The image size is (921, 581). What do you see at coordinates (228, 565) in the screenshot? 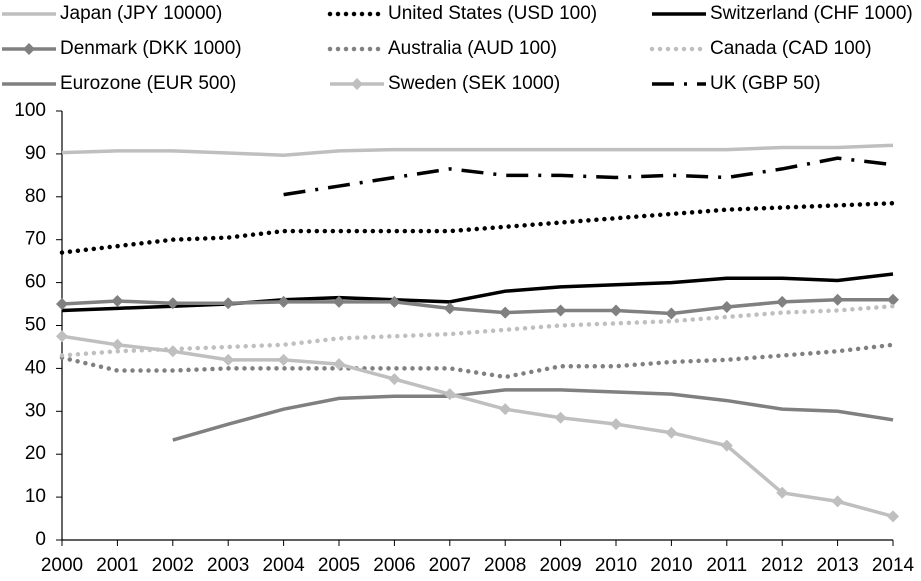
I see `x-tick-label: 2003` at bounding box center [228, 565].